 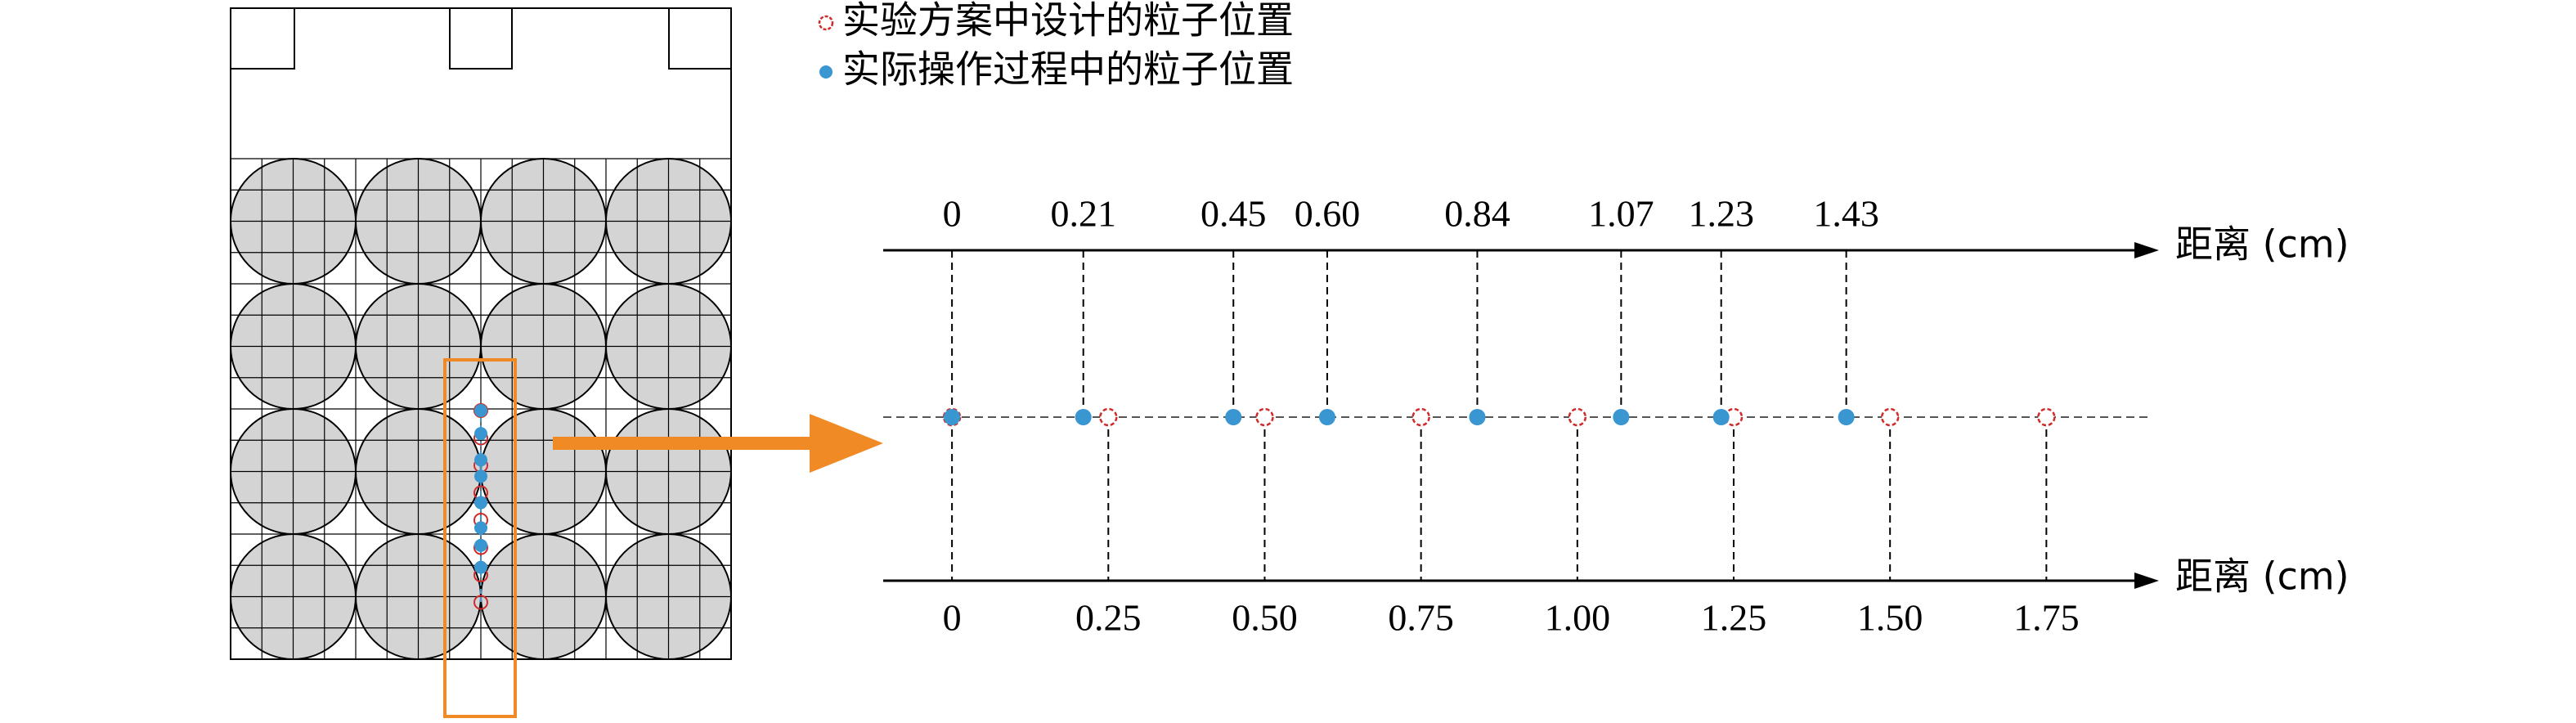 What do you see at coordinates (1621, 214) in the screenshot?
I see `top-tick-label: 1.07` at bounding box center [1621, 214].